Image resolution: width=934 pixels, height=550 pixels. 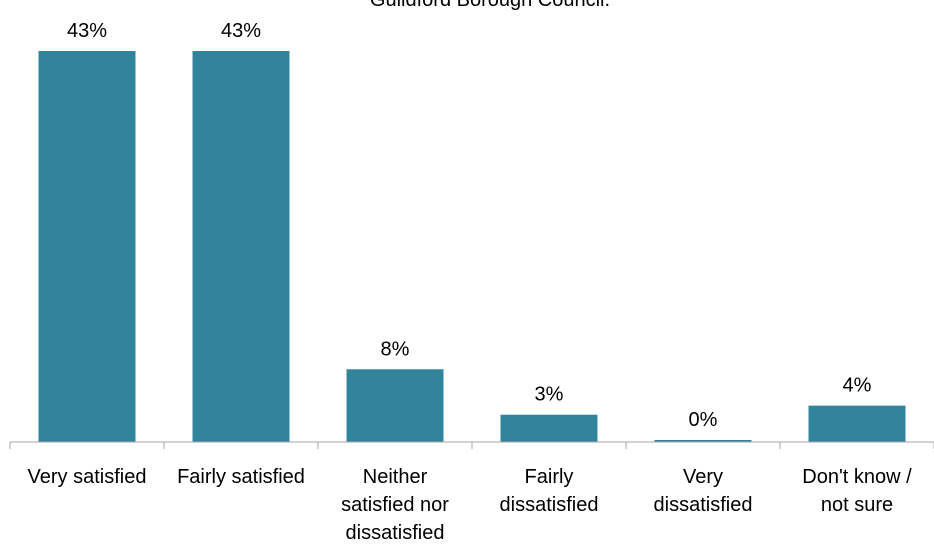 I want to click on category-label: Fairly dissatisfied, so click(x=549, y=491).